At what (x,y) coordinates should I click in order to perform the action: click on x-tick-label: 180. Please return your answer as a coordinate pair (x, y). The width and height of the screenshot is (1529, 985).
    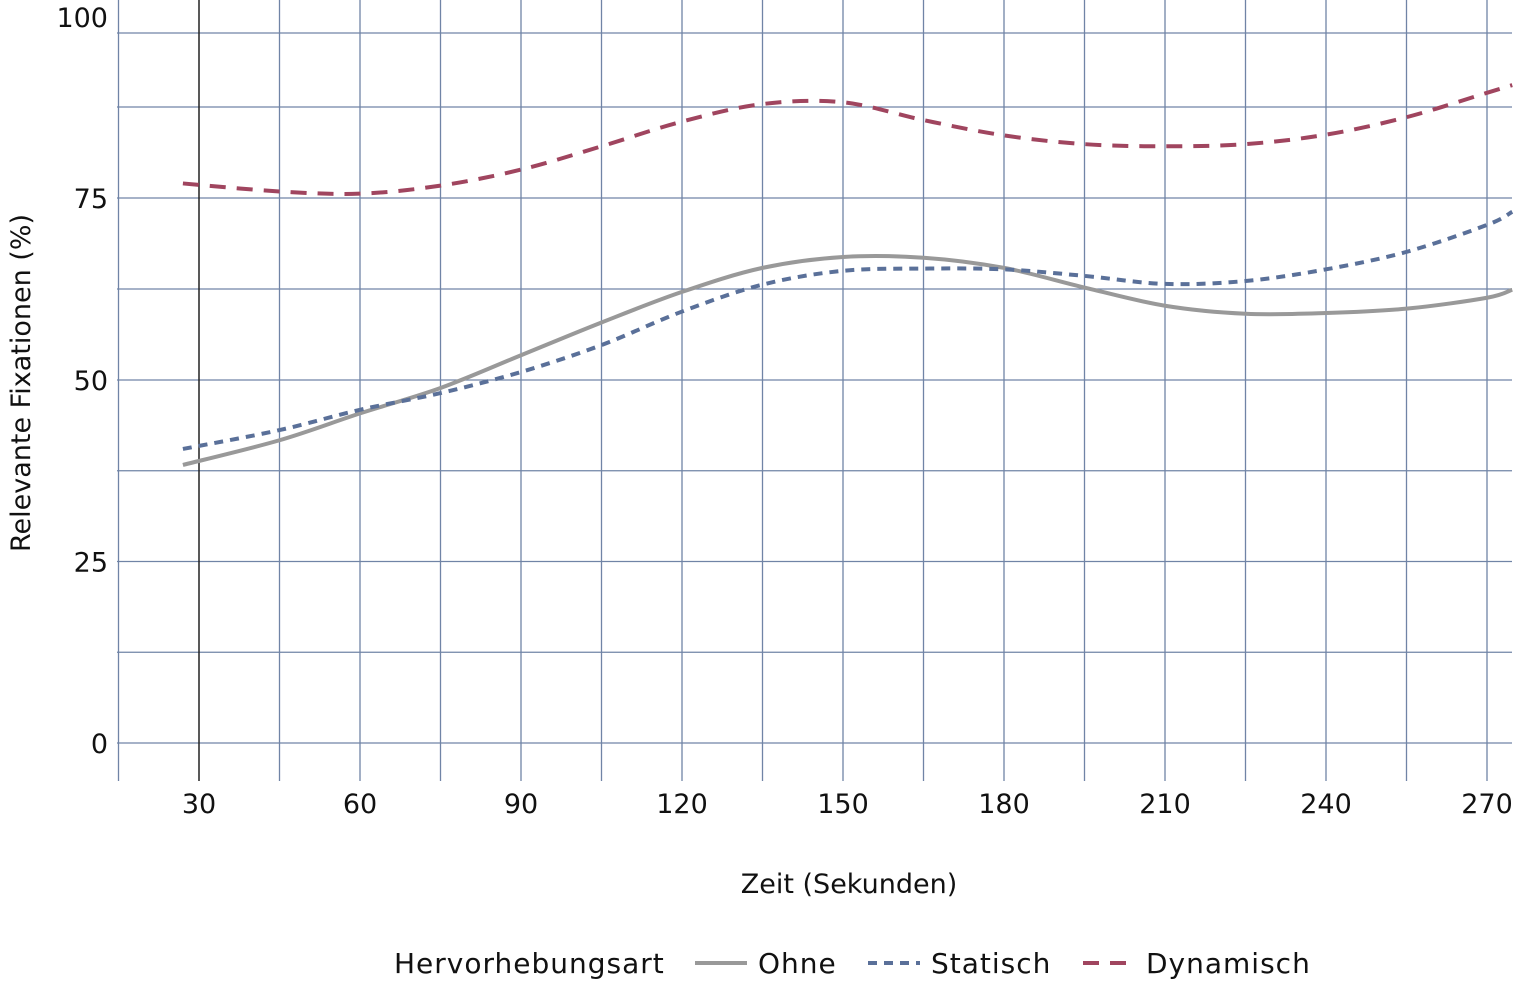
    Looking at the image, I should click on (1004, 804).